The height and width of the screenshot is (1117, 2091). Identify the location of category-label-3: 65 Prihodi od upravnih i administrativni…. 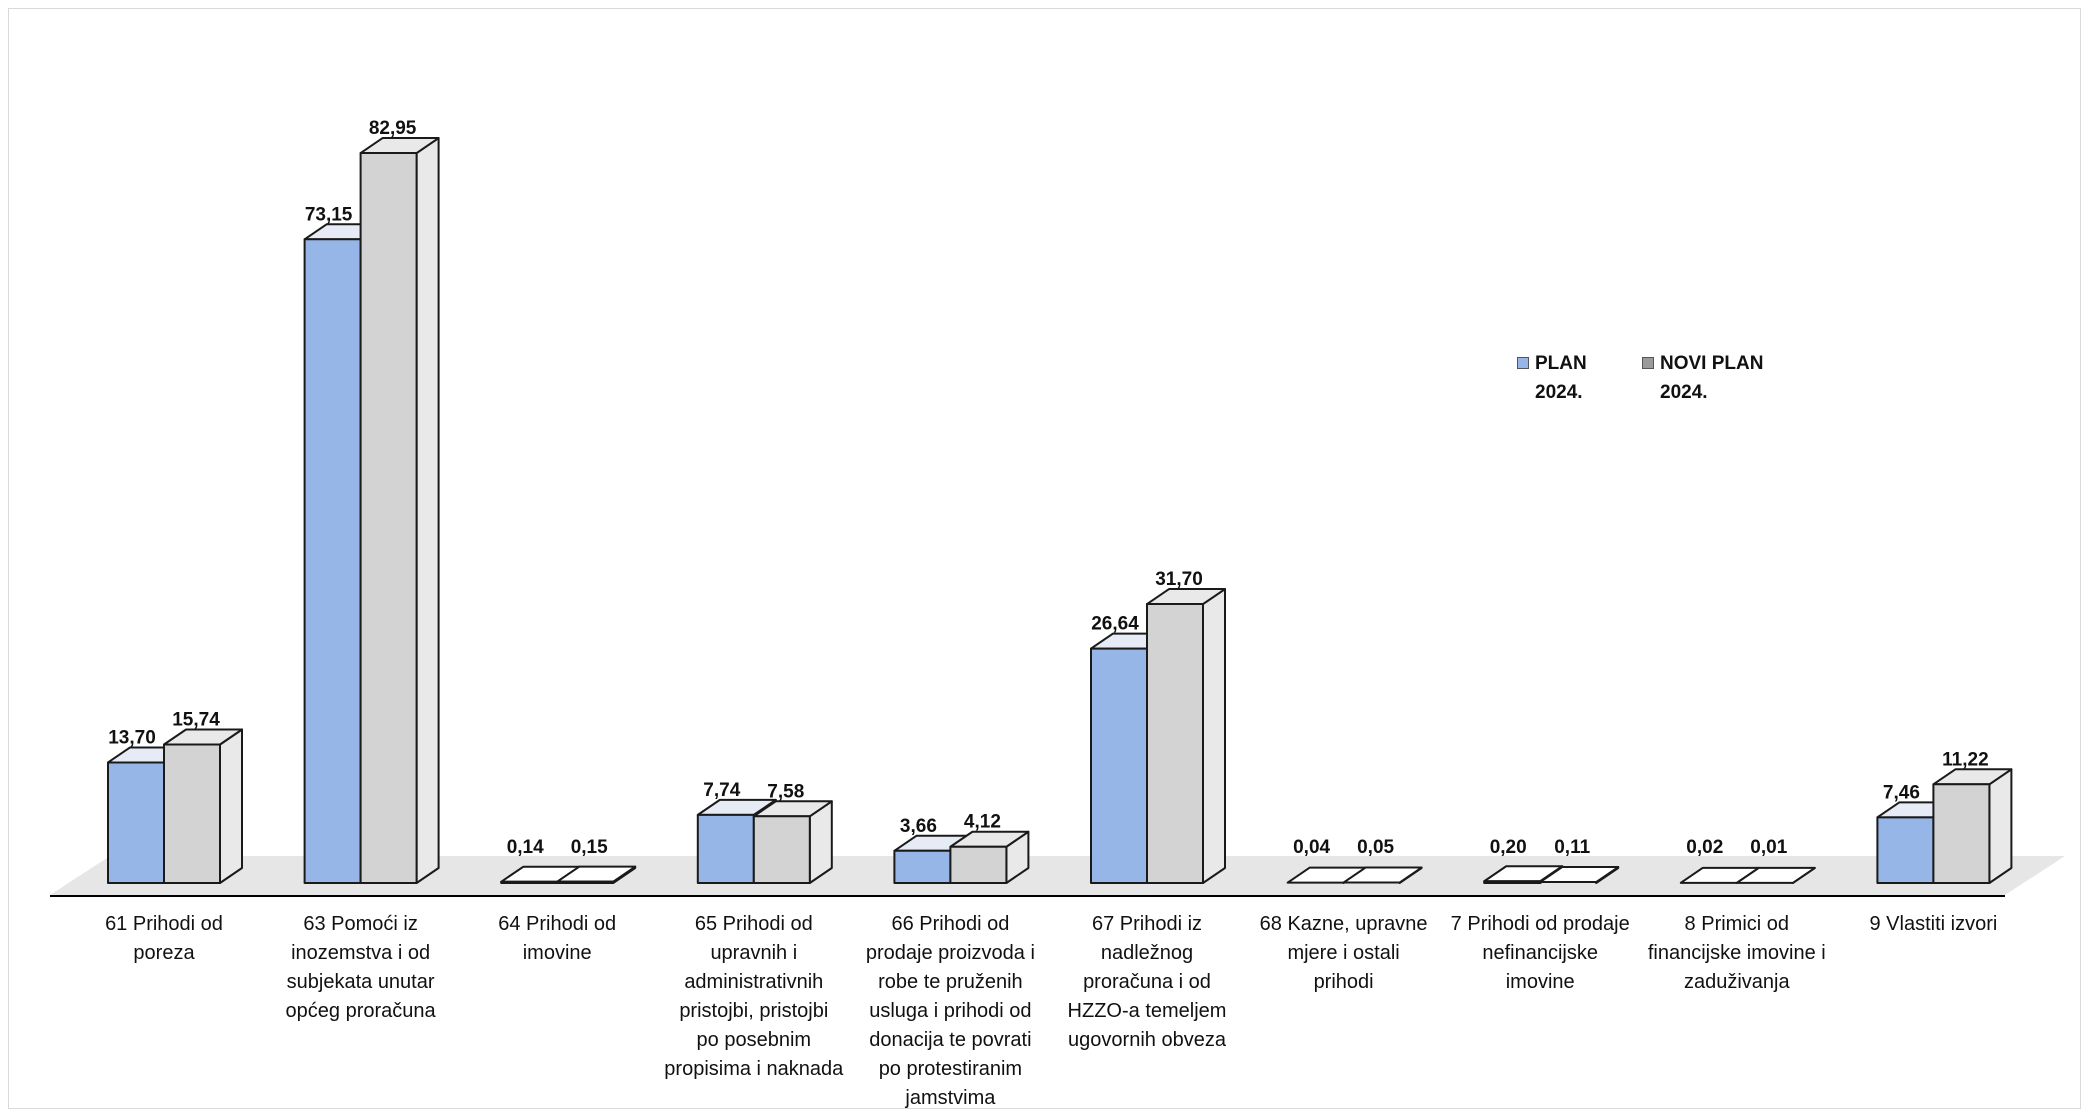
(754, 996).